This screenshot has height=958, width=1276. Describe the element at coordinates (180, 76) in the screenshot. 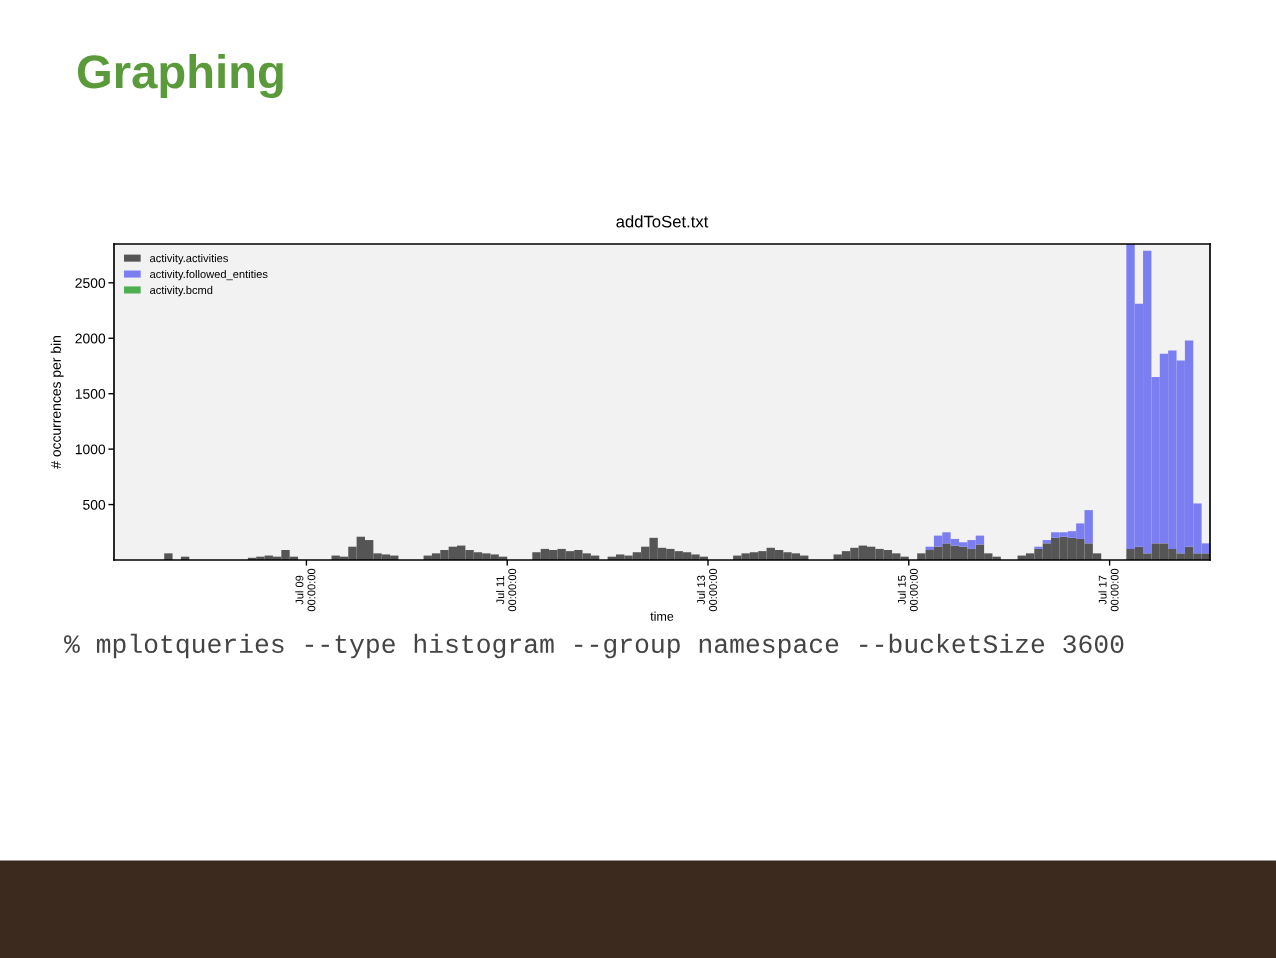

I see `chart-title: Graphing` at that location.